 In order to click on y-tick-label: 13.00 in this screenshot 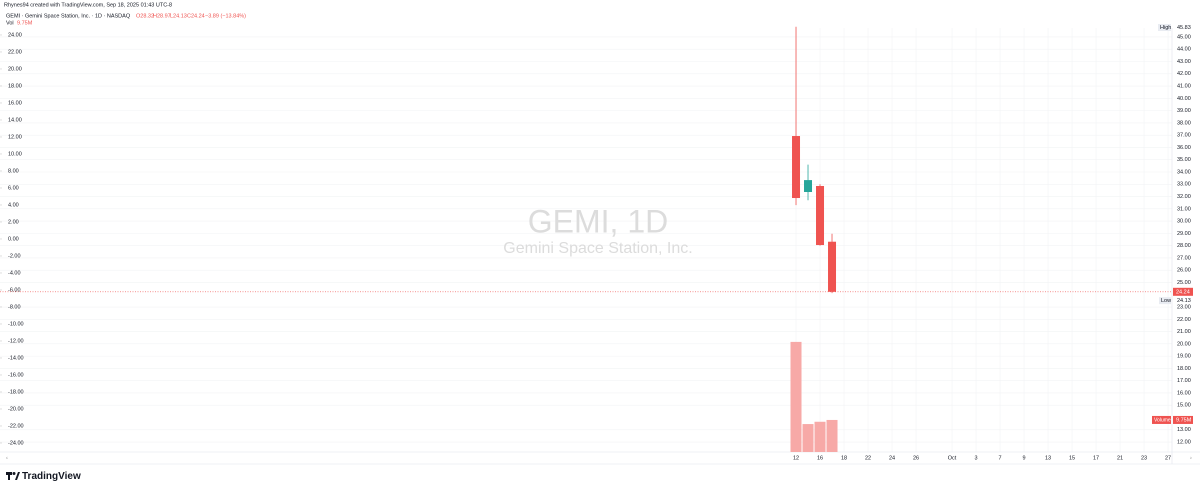, I will do `click(1184, 430)`.